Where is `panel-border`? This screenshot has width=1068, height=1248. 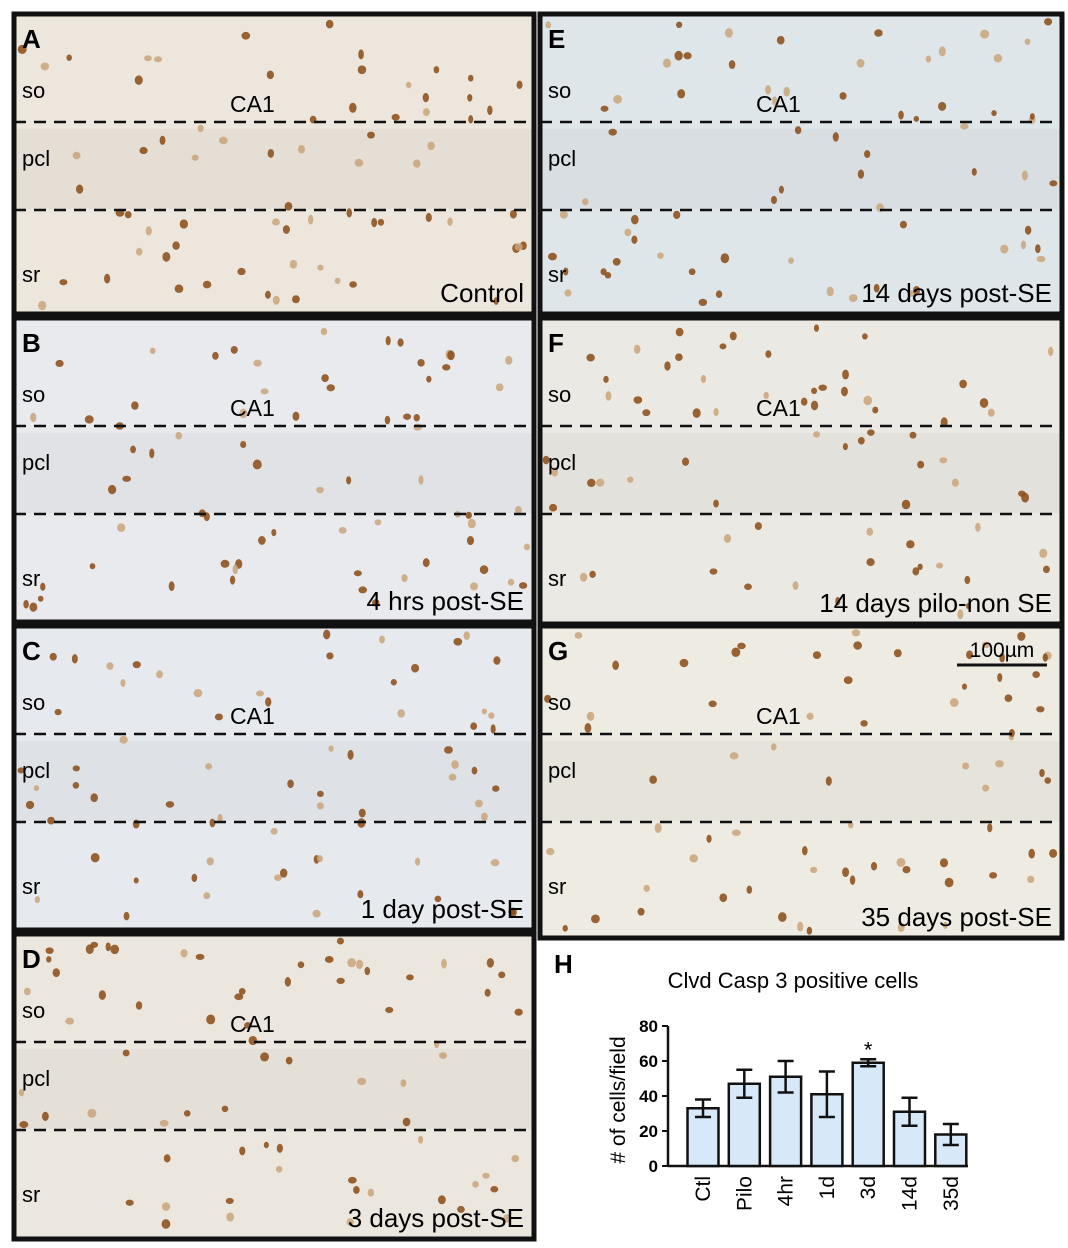 panel-border is located at coordinates (801, 782).